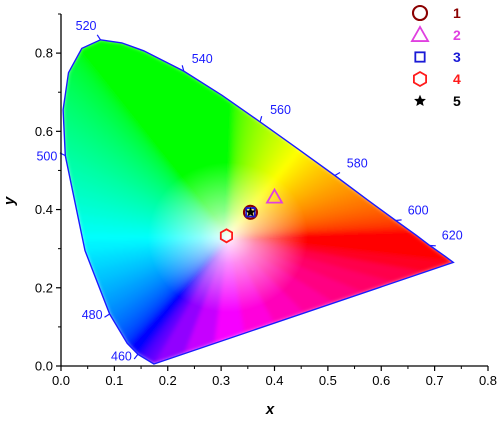 The width and height of the screenshot is (500, 421). I want to click on x-tick-label: 0.6, so click(381, 380).